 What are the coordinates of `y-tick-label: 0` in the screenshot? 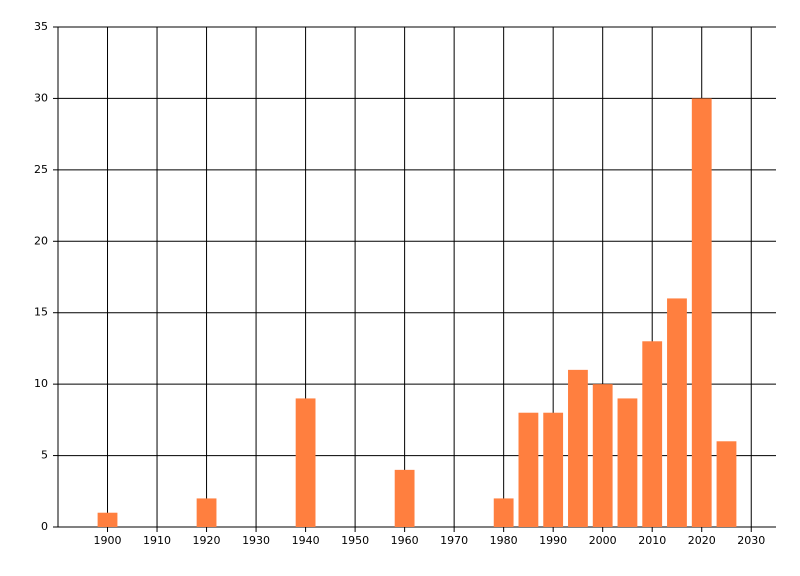 It's located at (44, 526).